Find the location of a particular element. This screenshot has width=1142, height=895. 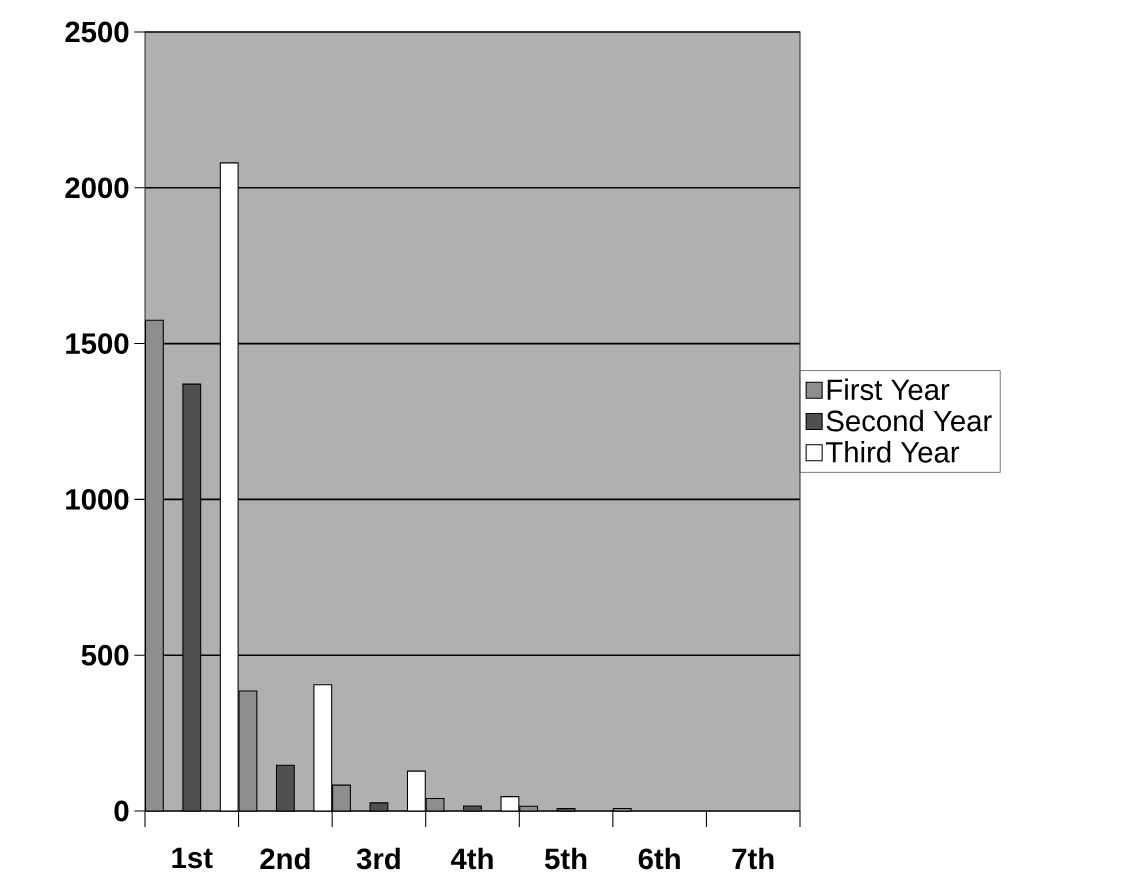

legend-label: Second Year is located at coordinates (909, 420).